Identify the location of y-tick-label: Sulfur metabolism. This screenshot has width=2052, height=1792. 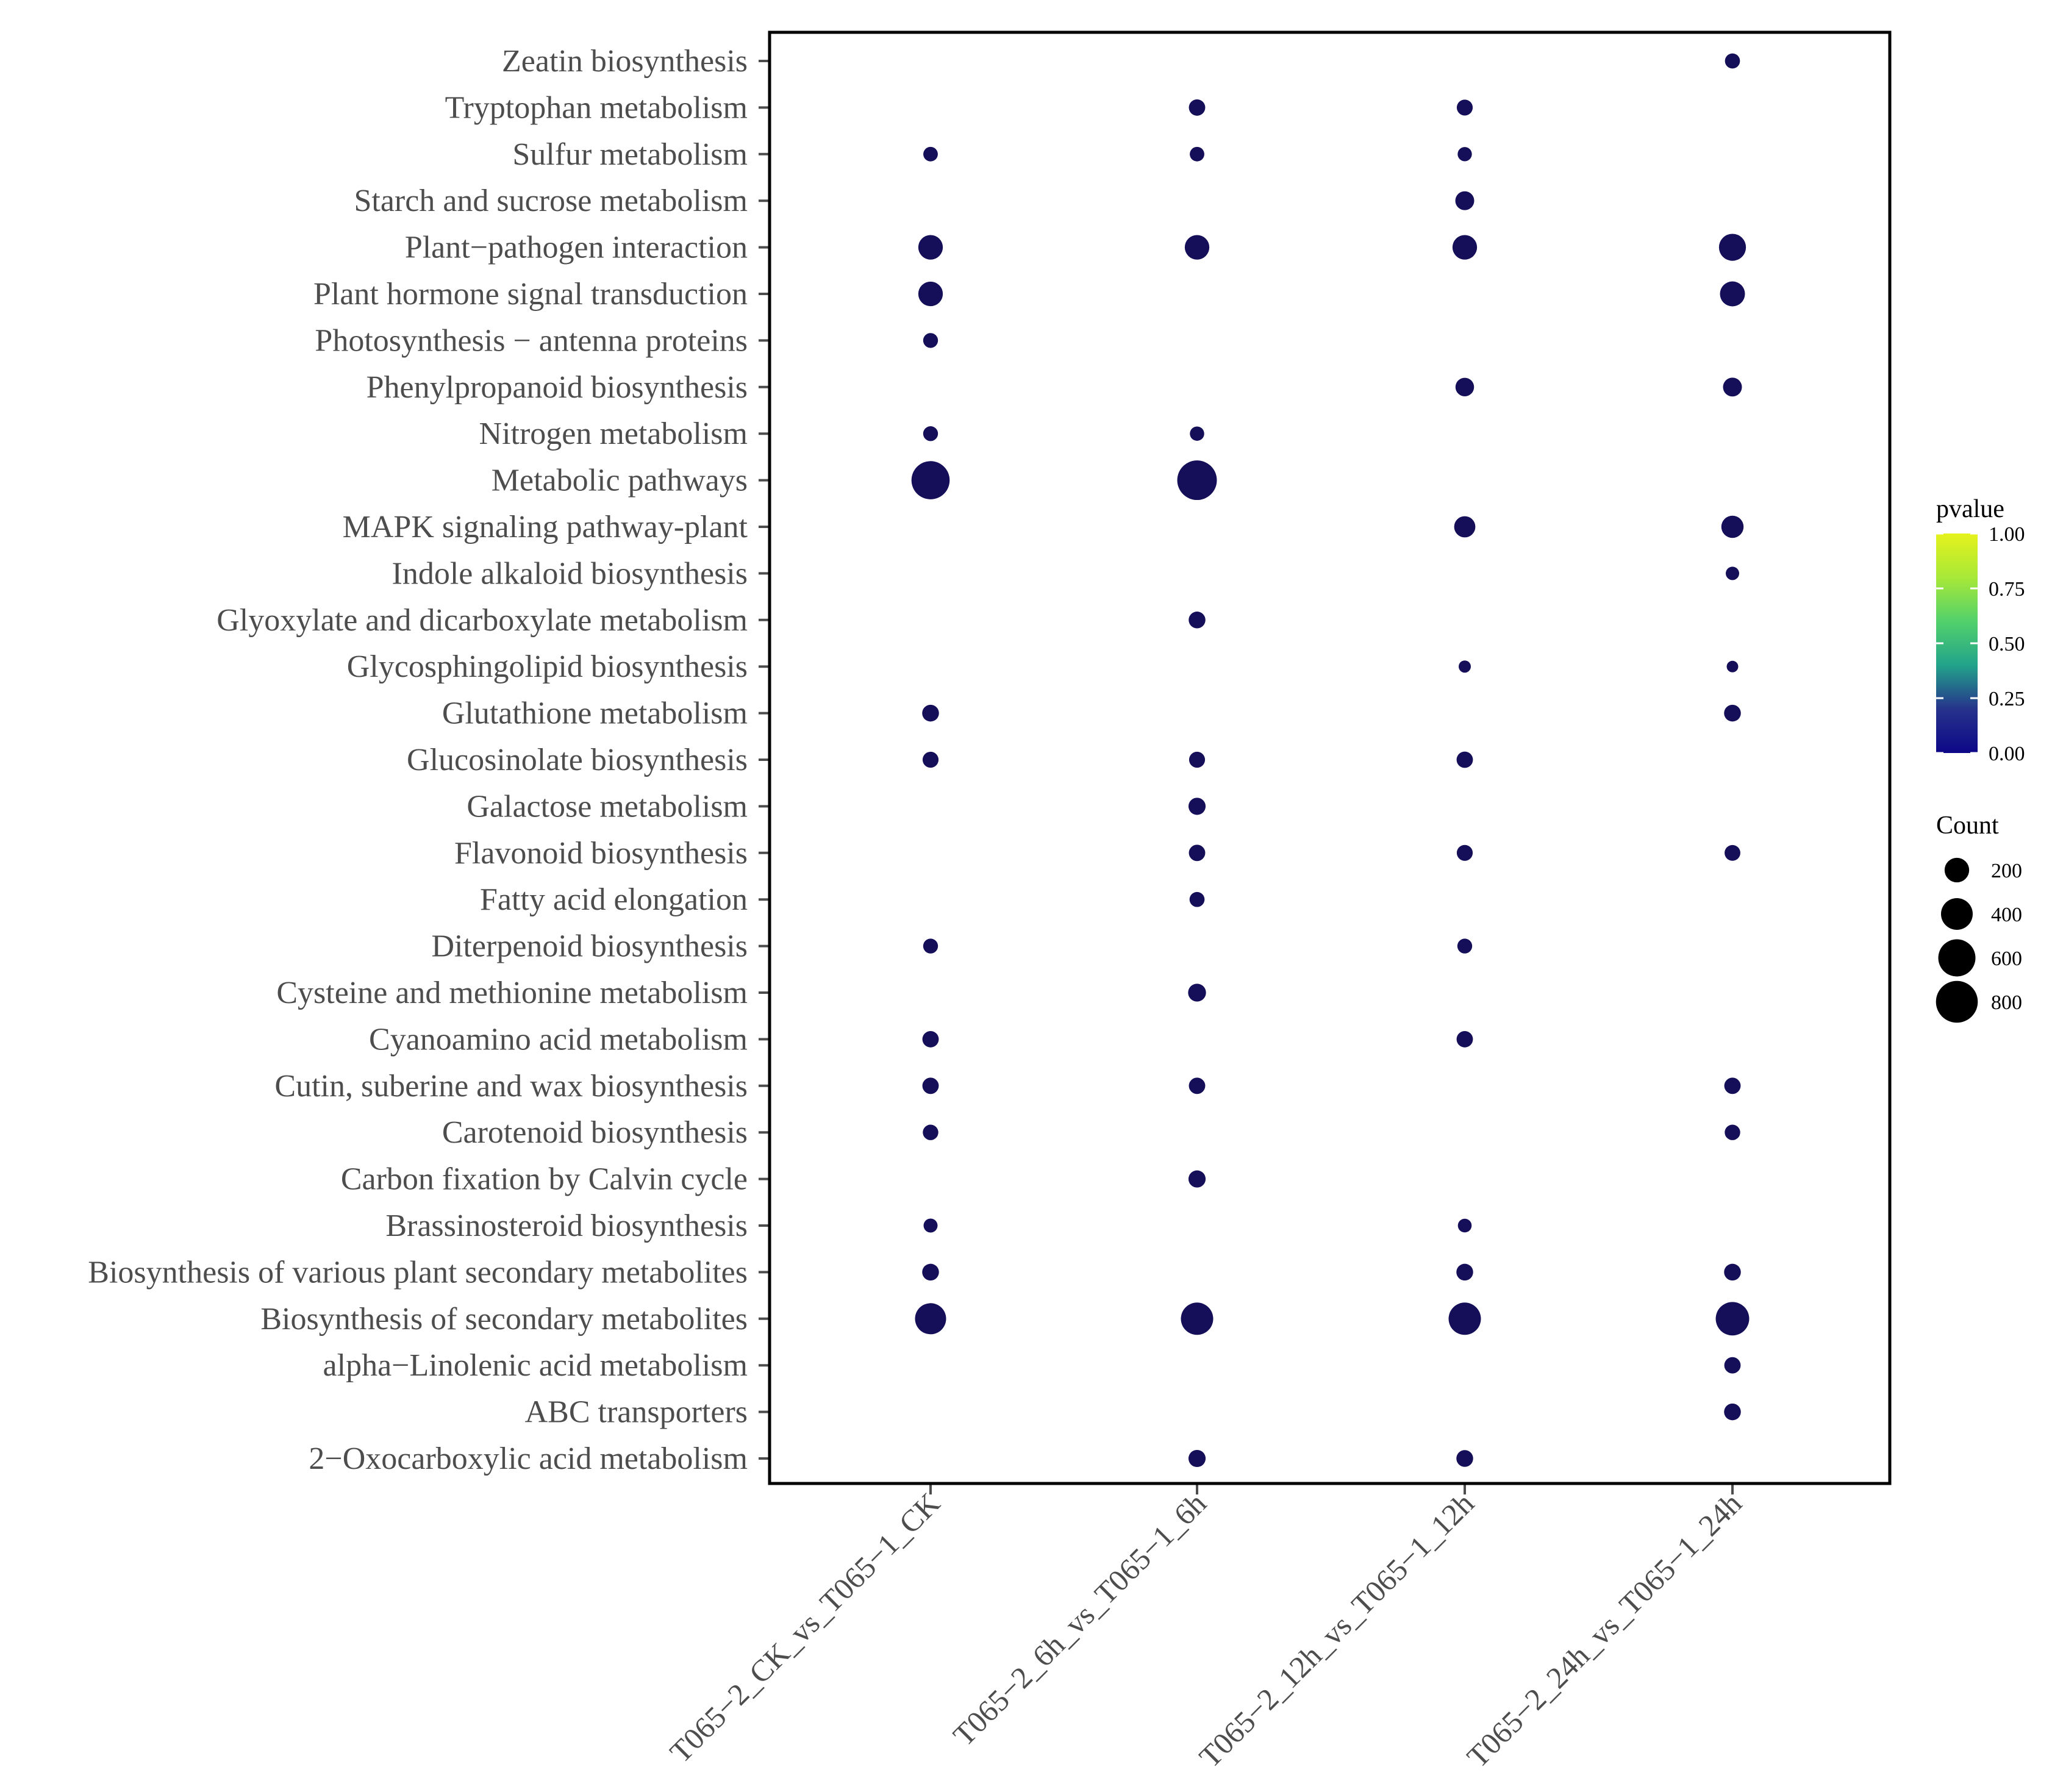
(630, 154).